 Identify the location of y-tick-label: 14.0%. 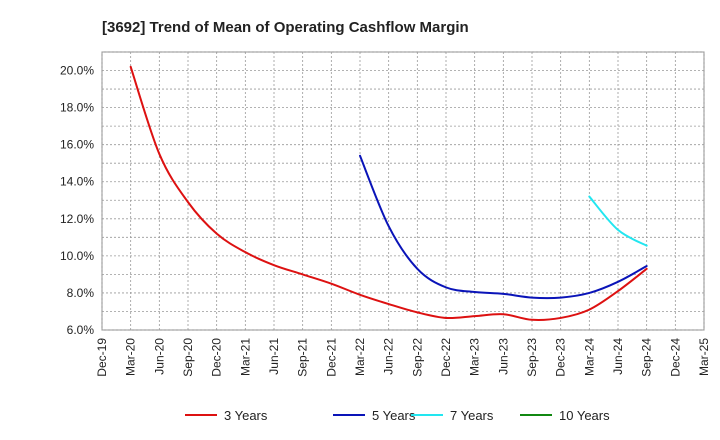
(77, 182).